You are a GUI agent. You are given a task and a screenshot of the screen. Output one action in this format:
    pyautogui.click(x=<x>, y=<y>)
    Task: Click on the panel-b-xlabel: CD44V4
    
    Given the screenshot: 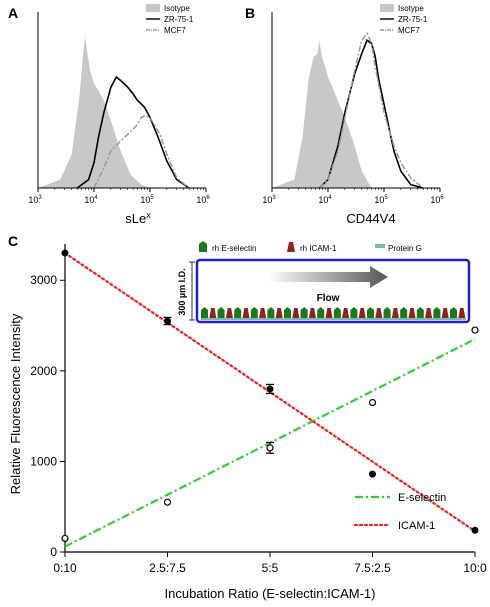 What is the action you would take?
    pyautogui.click(x=370, y=218)
    